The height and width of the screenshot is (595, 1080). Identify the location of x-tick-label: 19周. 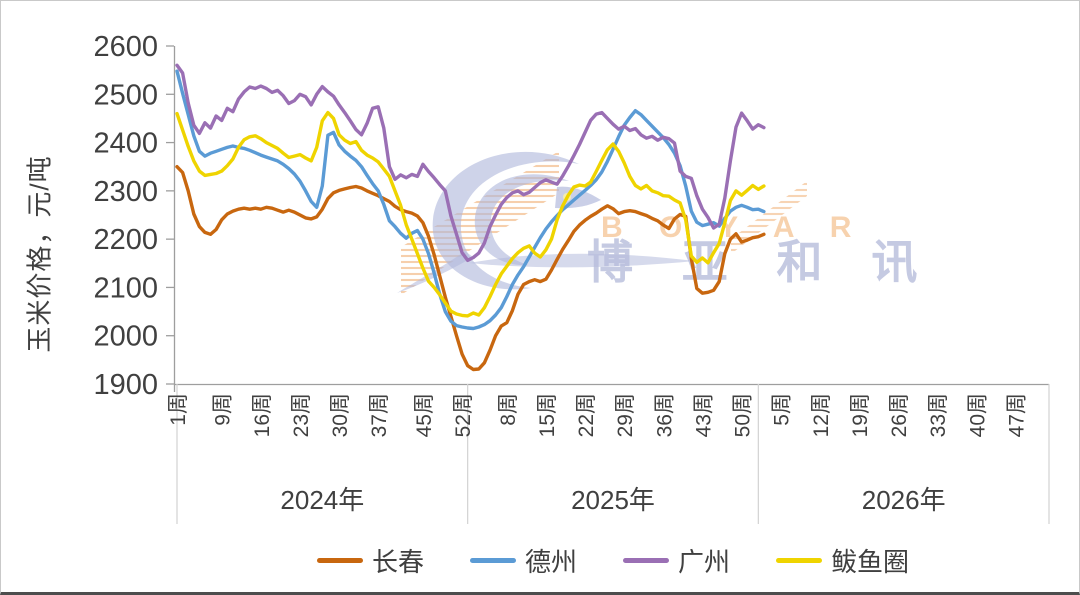
(860, 415).